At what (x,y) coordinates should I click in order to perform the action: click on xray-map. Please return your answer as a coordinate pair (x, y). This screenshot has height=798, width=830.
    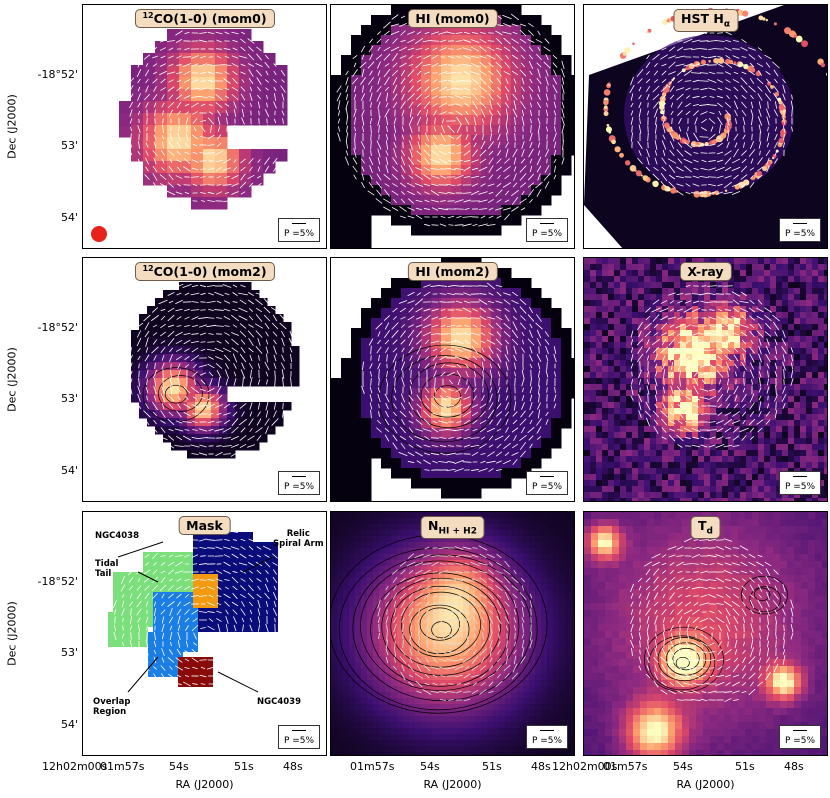
    Looking at the image, I should click on (705, 379).